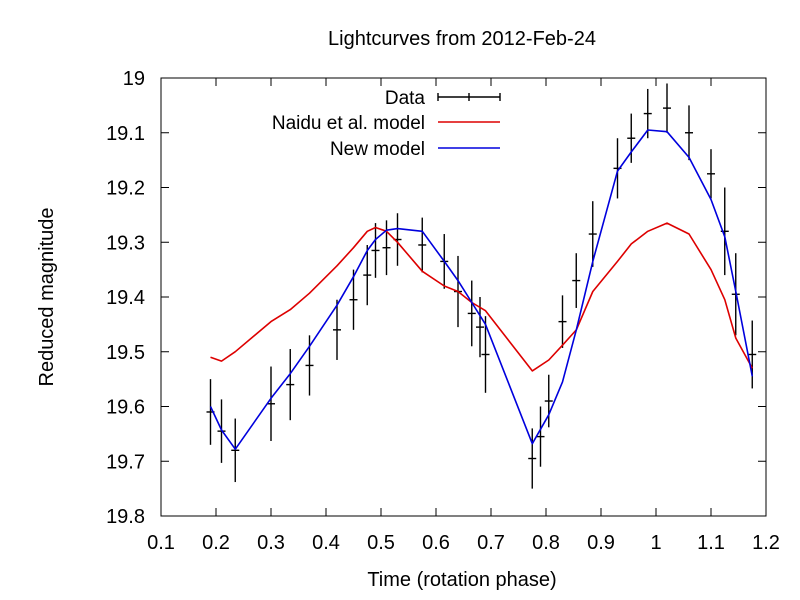  I want to click on x-tick-label: 0.6, so click(436, 543).